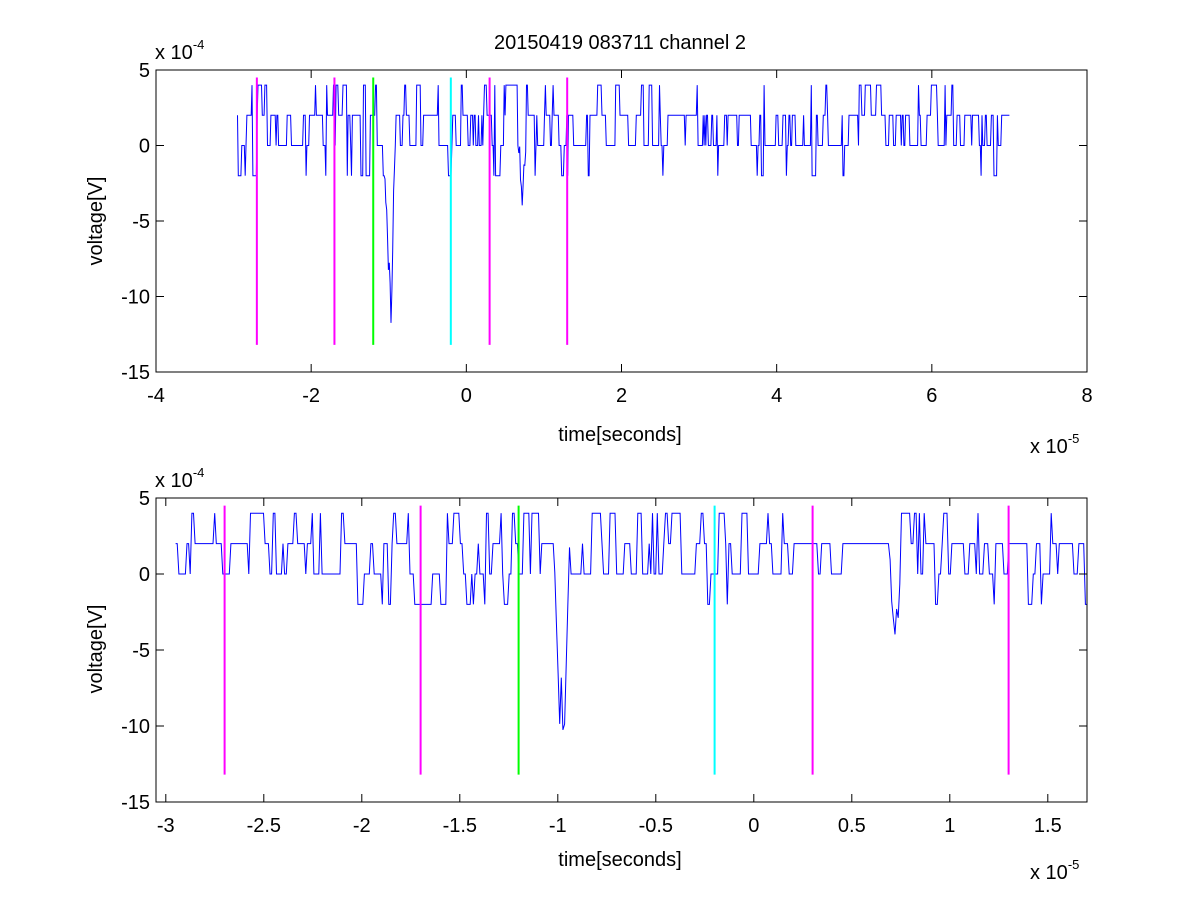 The height and width of the screenshot is (901, 1200). I want to click on top-plot-x-exponent: x 10-5, so click(1054, 444).